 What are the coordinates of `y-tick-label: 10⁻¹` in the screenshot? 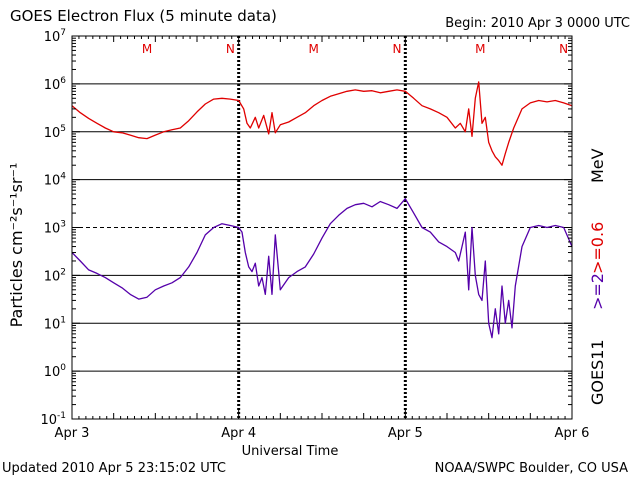 It's located at (53, 419).